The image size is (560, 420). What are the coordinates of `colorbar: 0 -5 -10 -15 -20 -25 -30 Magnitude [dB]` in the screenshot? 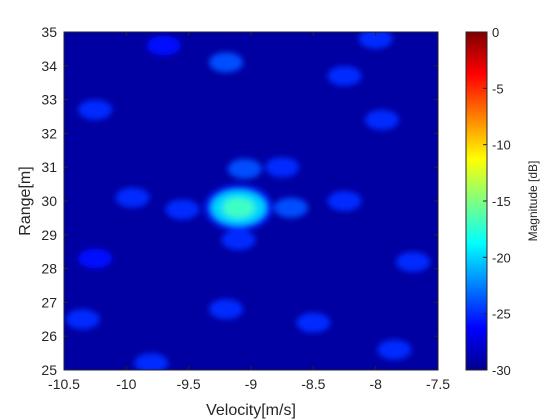 It's located at (502, 201).